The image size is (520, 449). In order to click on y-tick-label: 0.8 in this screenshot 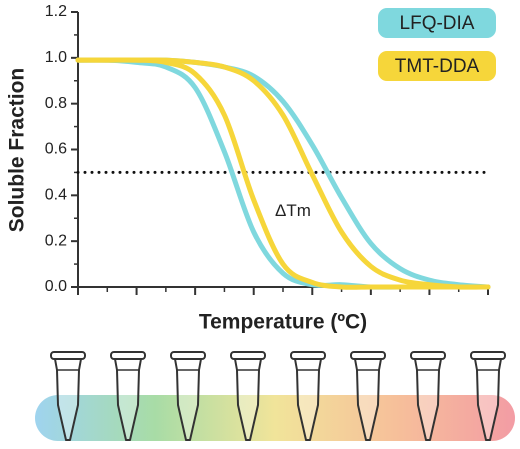, I will do `click(56, 103)`.